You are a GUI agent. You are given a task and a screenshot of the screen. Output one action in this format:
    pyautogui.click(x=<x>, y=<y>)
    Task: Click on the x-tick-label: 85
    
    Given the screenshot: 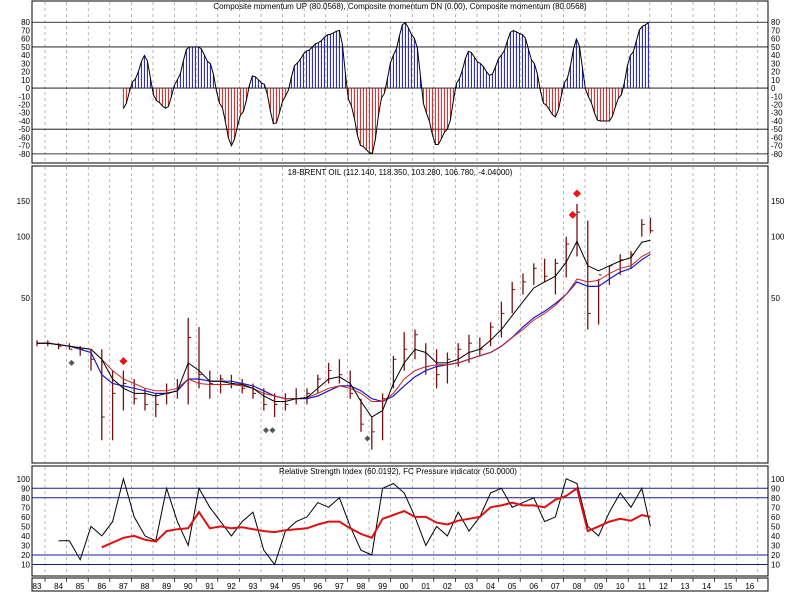 What is the action you would take?
    pyautogui.click(x=80, y=586)
    